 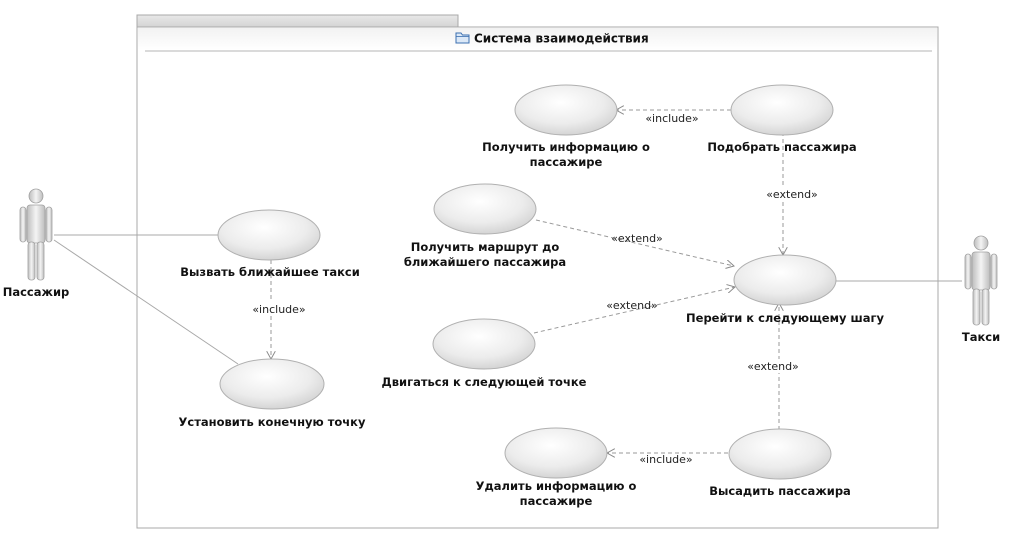 What do you see at coordinates (981, 337) in the screenshot?
I see `actor-label: Такси` at bounding box center [981, 337].